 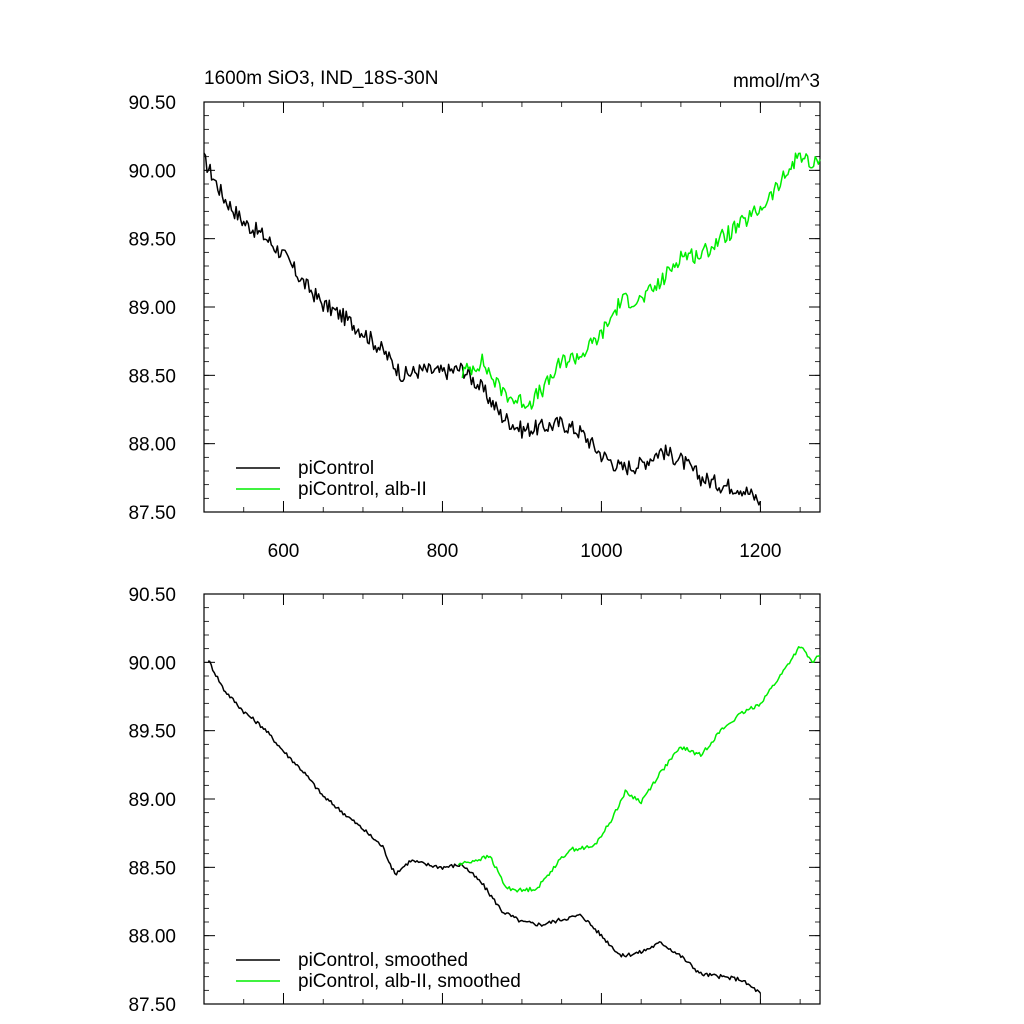 What do you see at coordinates (443, 551) in the screenshot?
I see `x-tick-label: 800` at bounding box center [443, 551].